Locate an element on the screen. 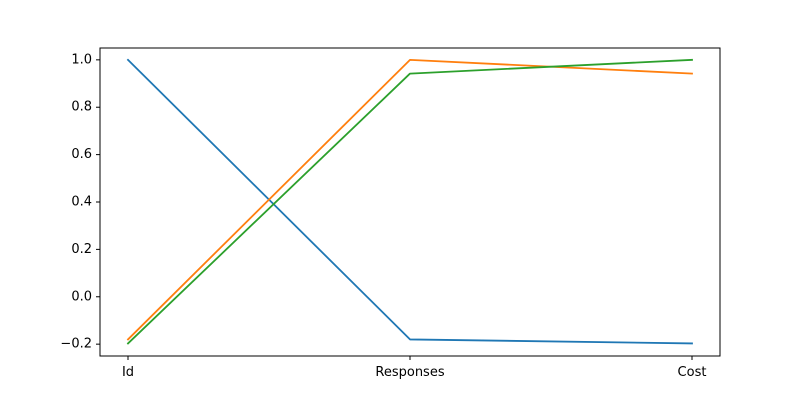 The height and width of the screenshot is (400, 800). y-axis: −0.2 0.0 0.2 0.4 0.6 0.8 1.0 is located at coordinates (80, 202).